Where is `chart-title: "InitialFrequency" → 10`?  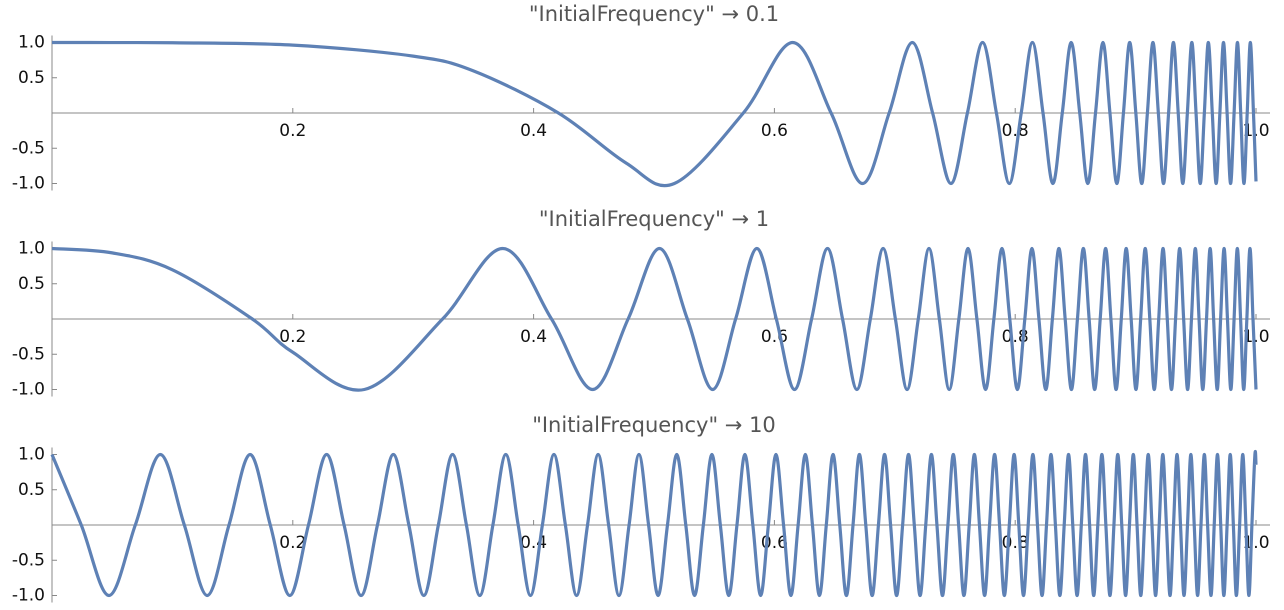
chart-title: "InitialFrequency" → 10 is located at coordinates (654, 425).